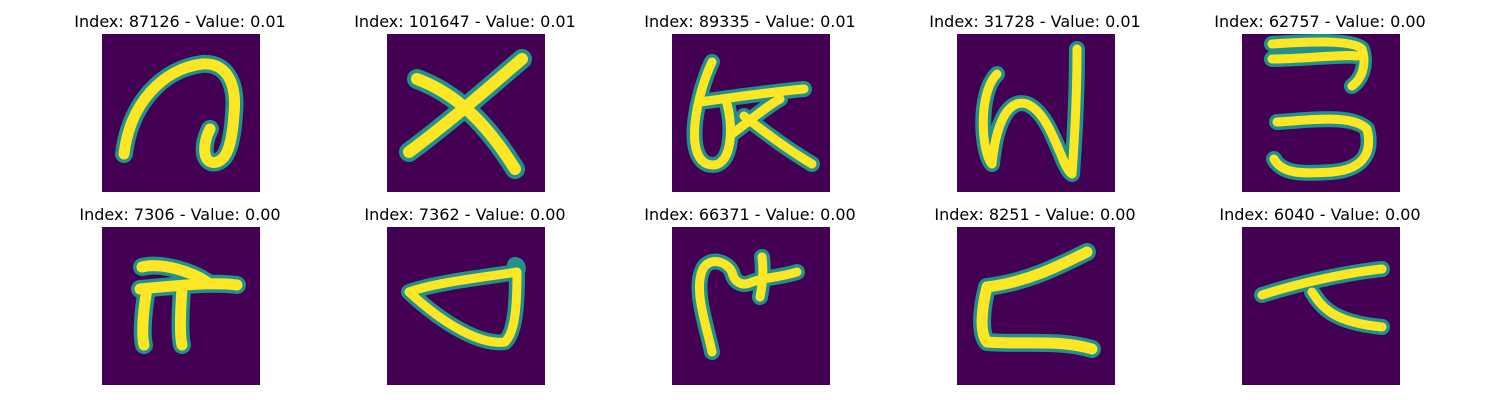  Describe the element at coordinates (465, 214) in the screenshot. I see `panel-title: Index: 7362 - Value: 0.00` at that location.